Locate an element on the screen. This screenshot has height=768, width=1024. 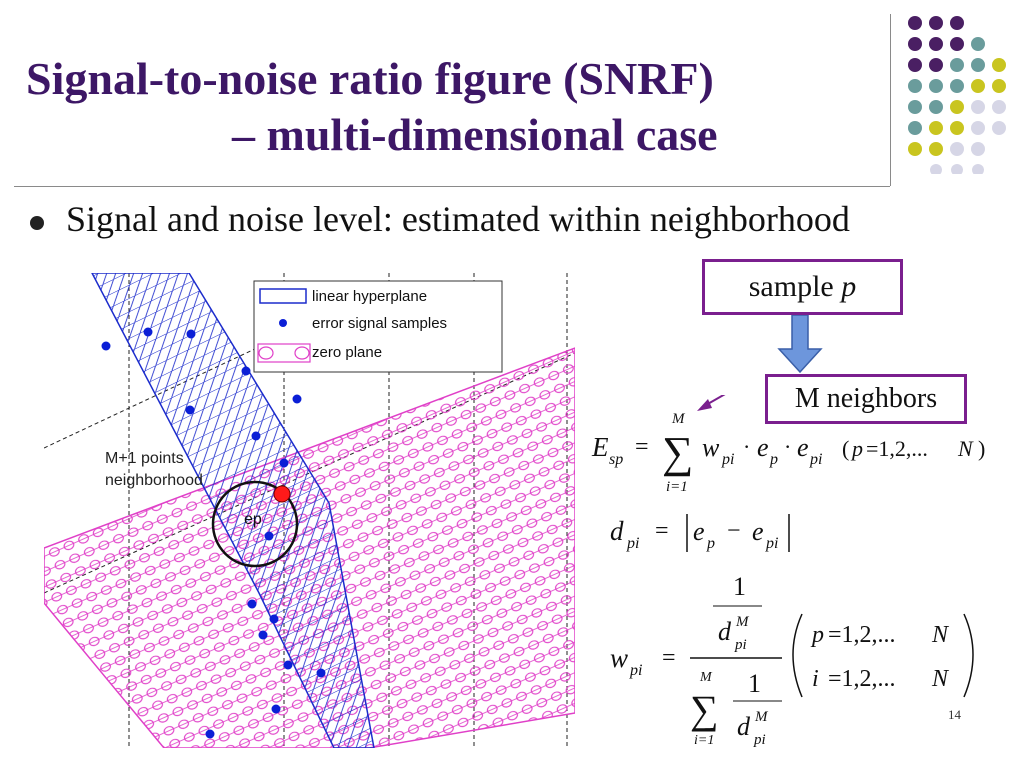
d-lhs-sub: pi is located at coordinates (632, 543).